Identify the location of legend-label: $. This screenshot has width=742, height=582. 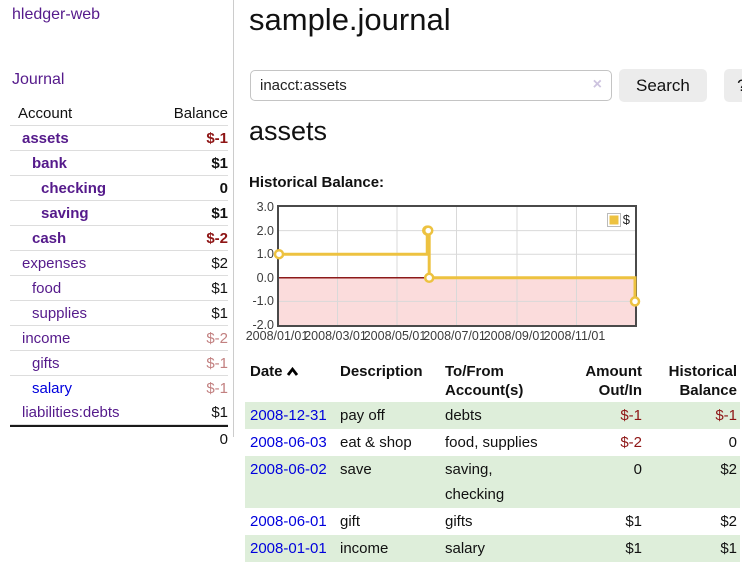
(626, 219).